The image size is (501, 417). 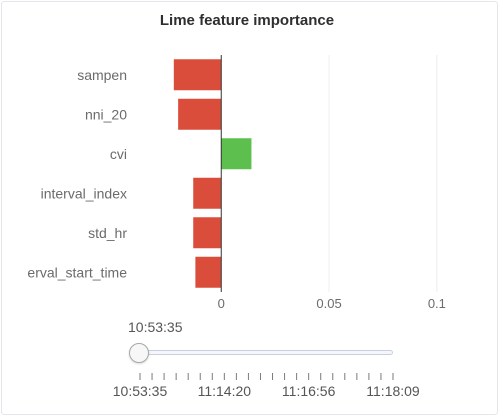 I want to click on bar-erval_start_time, so click(x=208, y=272).